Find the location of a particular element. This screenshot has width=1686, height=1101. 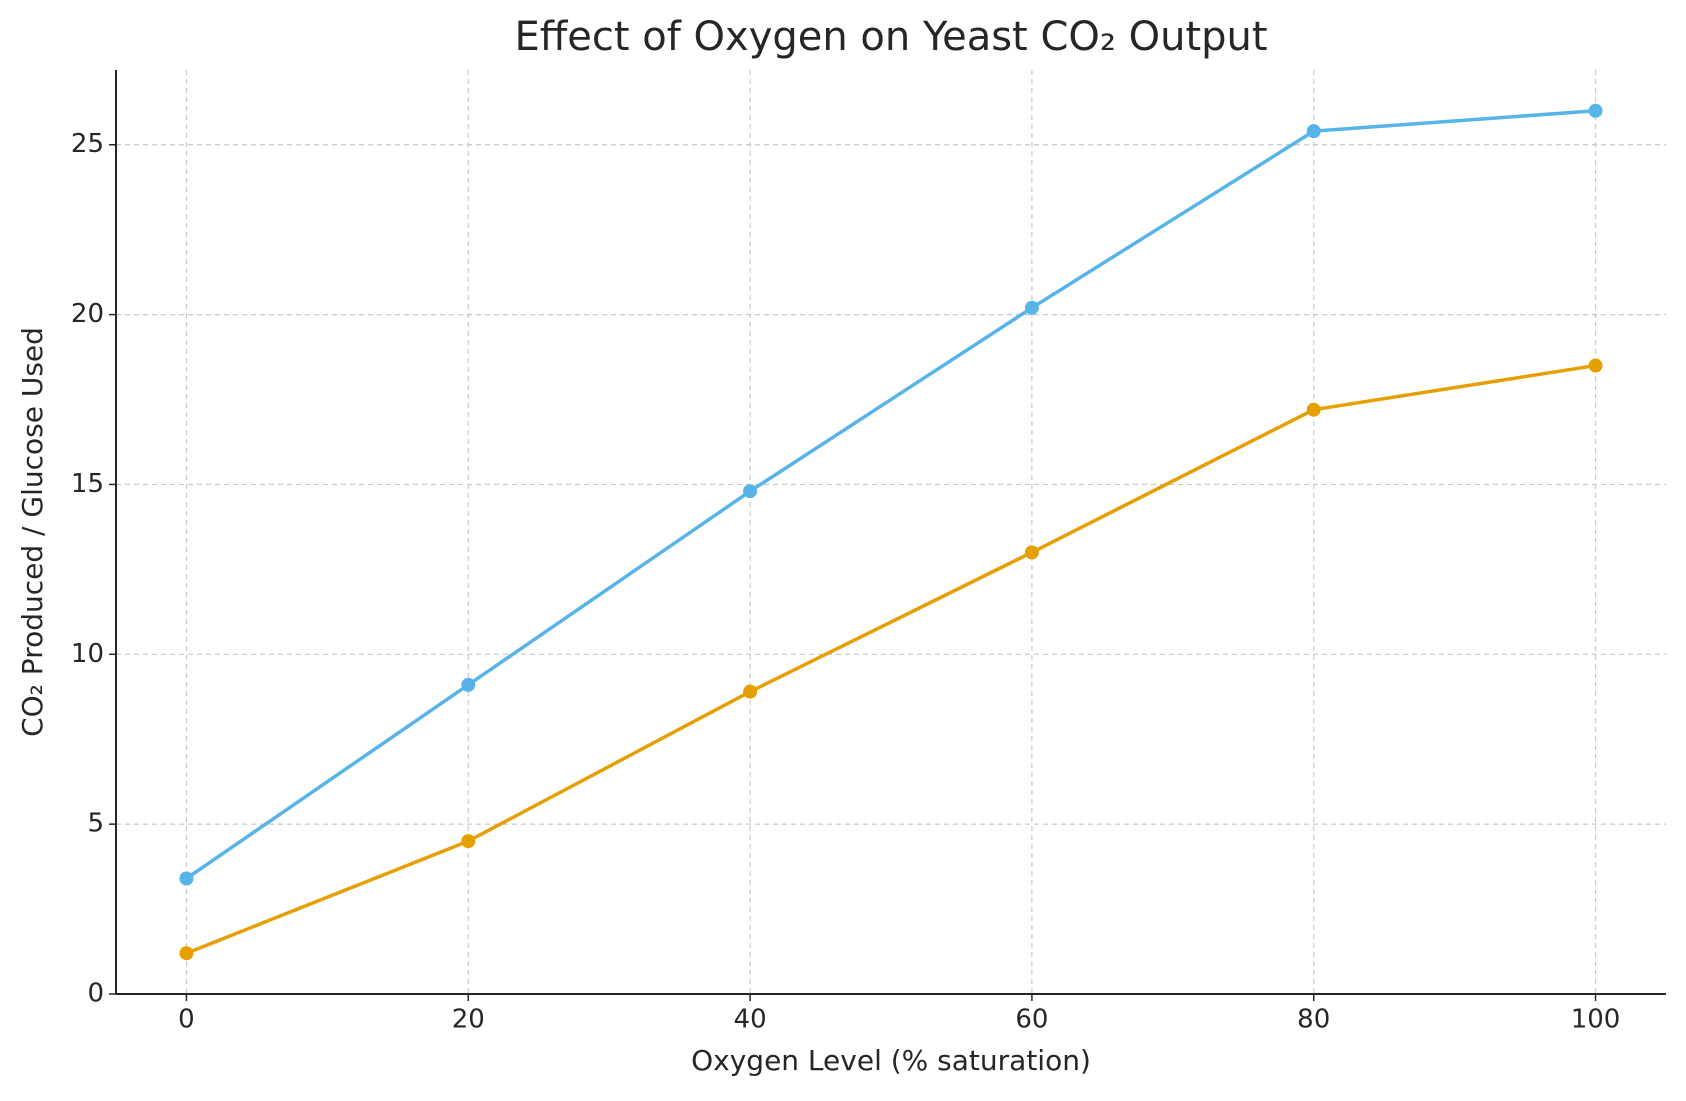

y-tick-label: 20 is located at coordinates (87, 314).